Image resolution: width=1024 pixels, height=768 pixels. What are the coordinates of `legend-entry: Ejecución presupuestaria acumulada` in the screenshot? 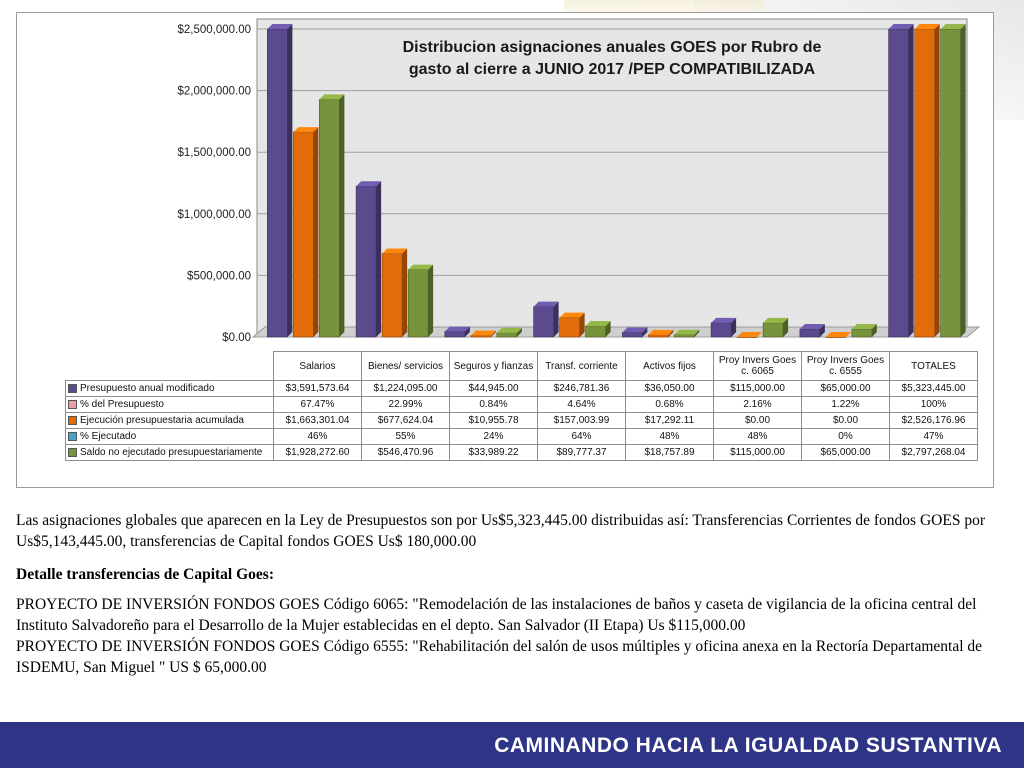 It's located at (169, 420).